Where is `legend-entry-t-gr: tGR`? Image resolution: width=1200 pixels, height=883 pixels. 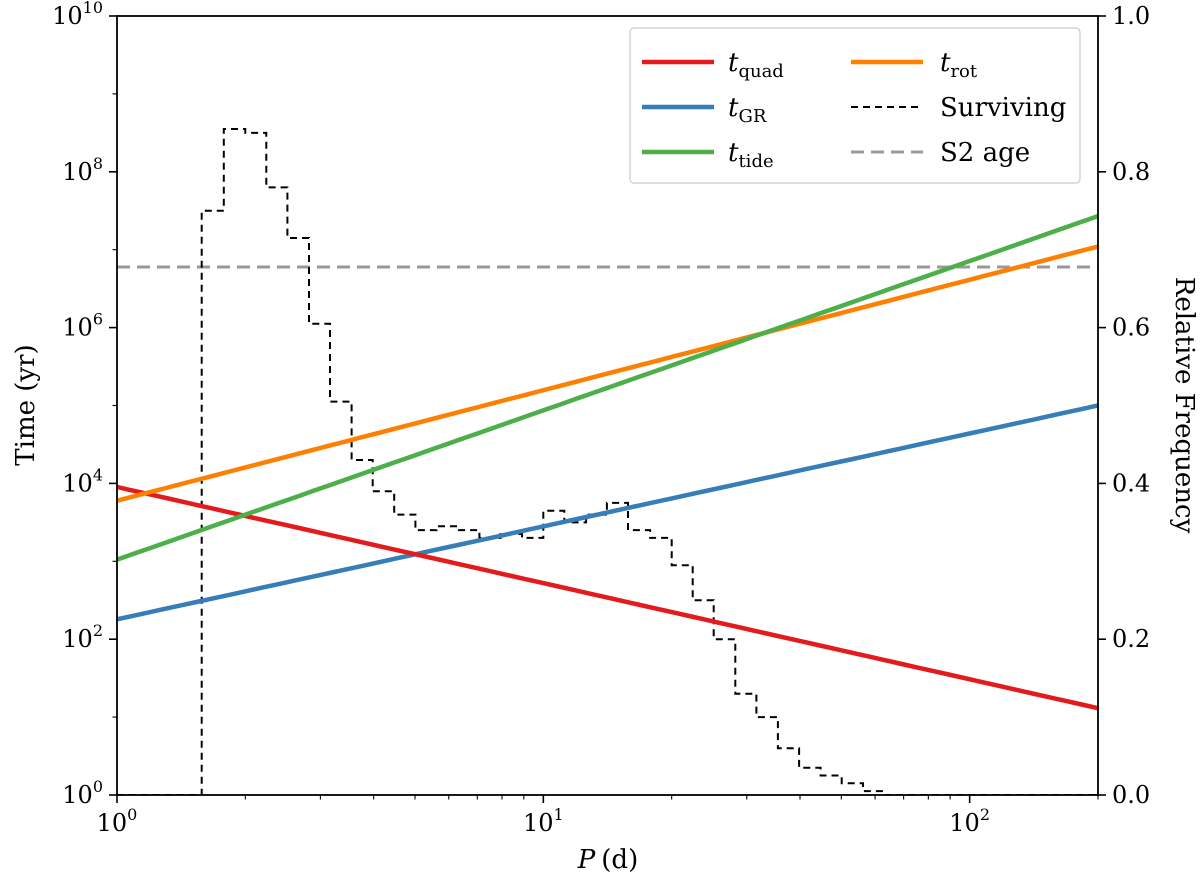
legend-entry-t-gr: tGR is located at coordinates (704, 110).